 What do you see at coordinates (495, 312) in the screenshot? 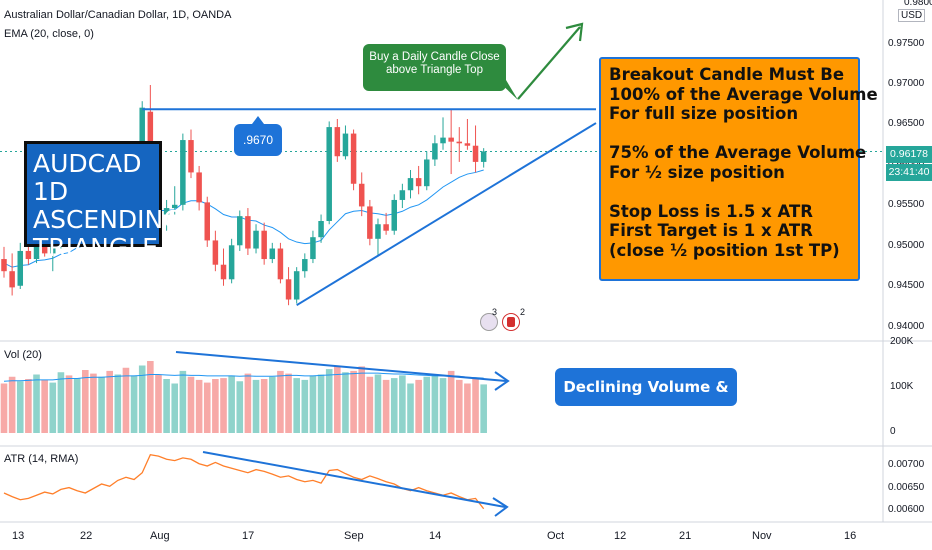
I see `event-count-1: 3` at bounding box center [495, 312].